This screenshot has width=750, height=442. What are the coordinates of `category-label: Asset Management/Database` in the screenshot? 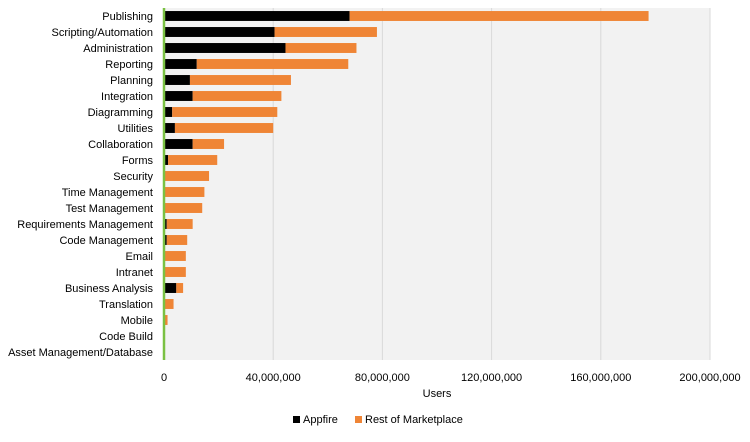 It's located at (80, 353).